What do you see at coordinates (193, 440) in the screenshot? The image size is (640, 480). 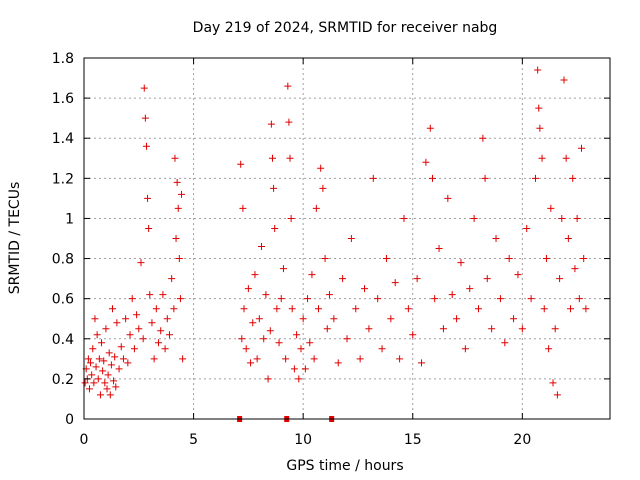 I see `x-tick-label: 5` at bounding box center [193, 440].